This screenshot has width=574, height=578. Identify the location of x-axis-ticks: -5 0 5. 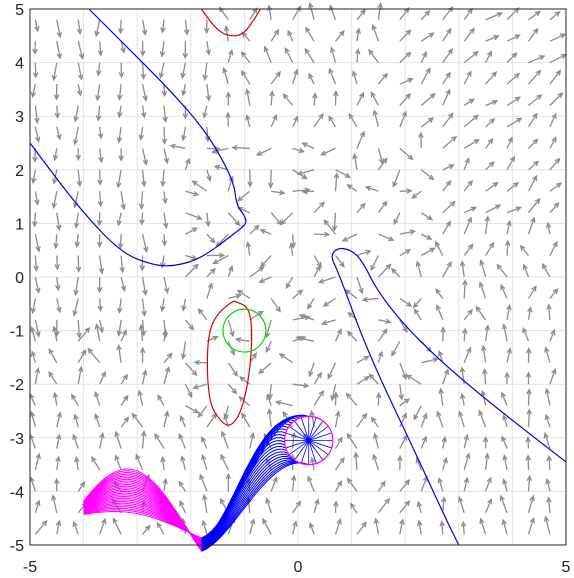
(297, 567).